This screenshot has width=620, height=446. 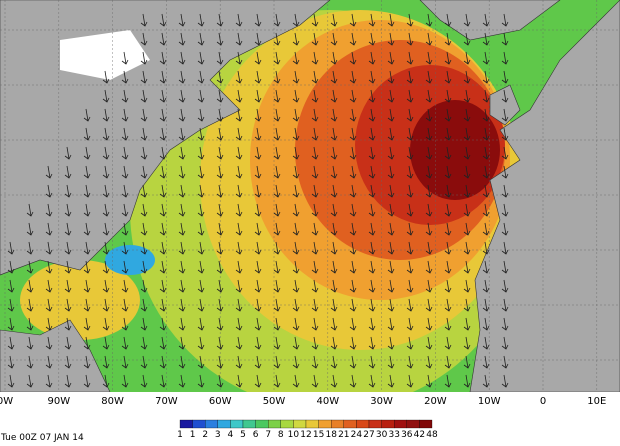 I want to click on lon-label: 0, so click(x=543, y=401).